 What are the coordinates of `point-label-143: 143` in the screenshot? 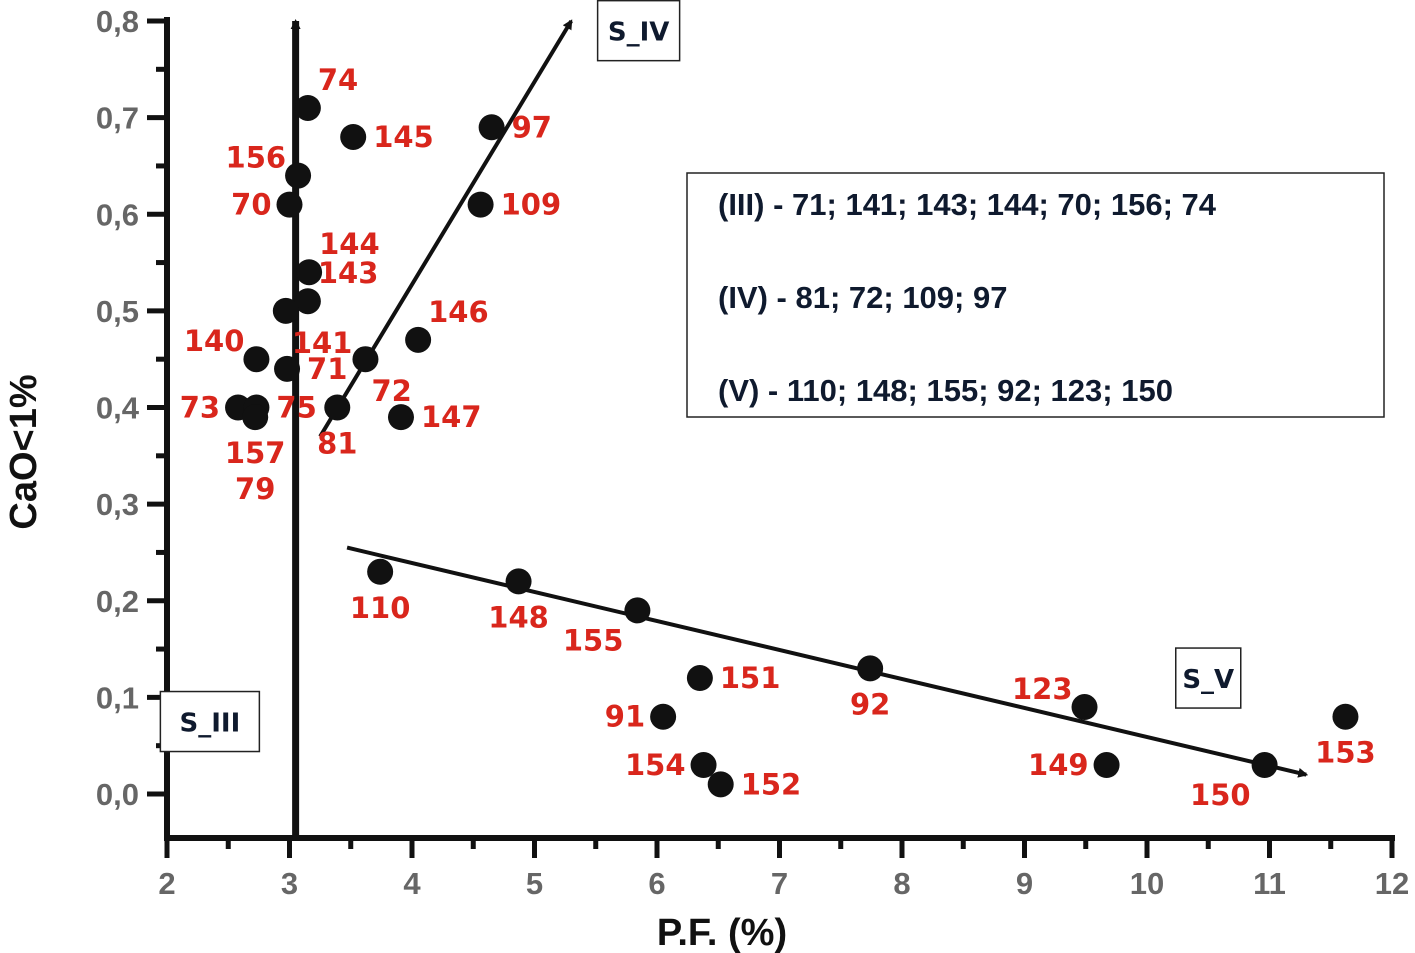 It's located at (348, 273).